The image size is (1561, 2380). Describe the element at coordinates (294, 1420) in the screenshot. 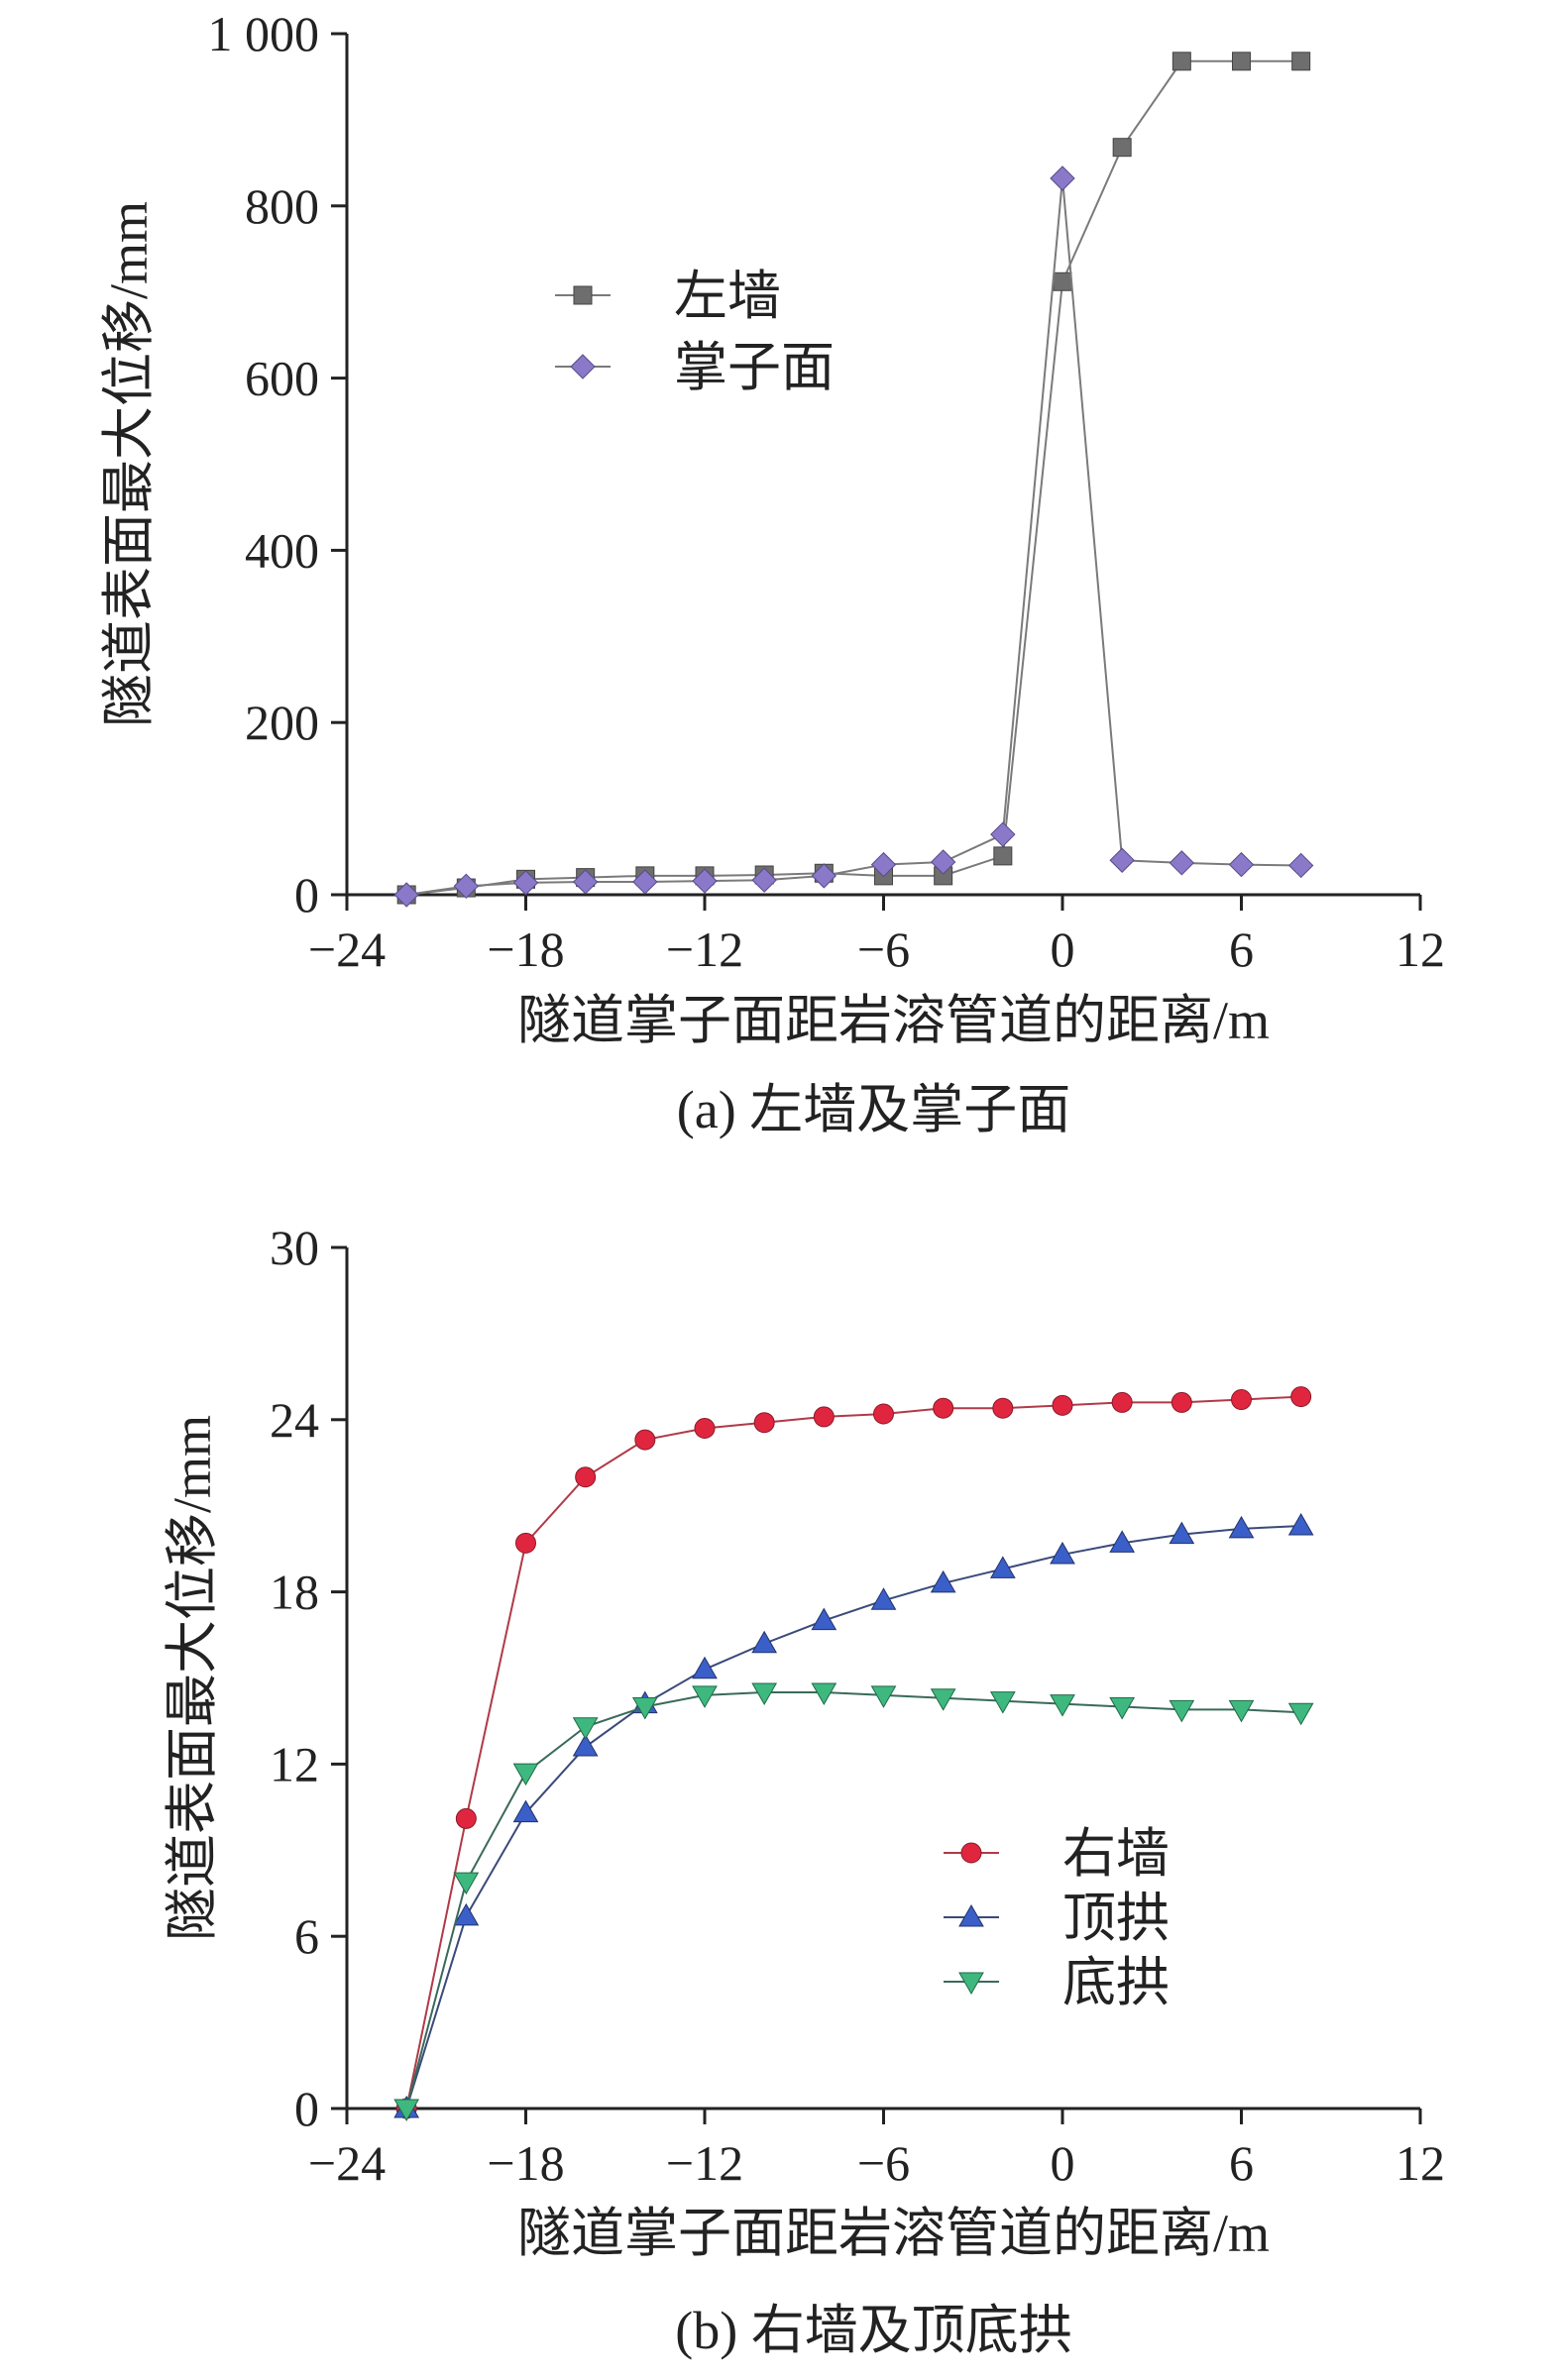

I see `y-tick-label: 24` at that location.